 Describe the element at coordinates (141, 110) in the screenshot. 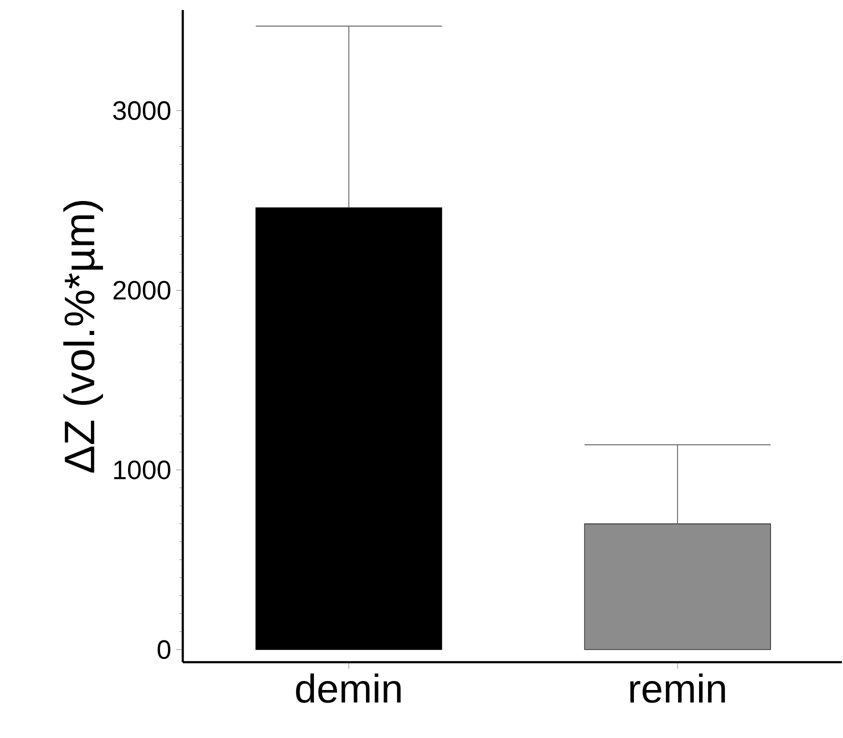

I see `y-tick-label: 3000` at that location.